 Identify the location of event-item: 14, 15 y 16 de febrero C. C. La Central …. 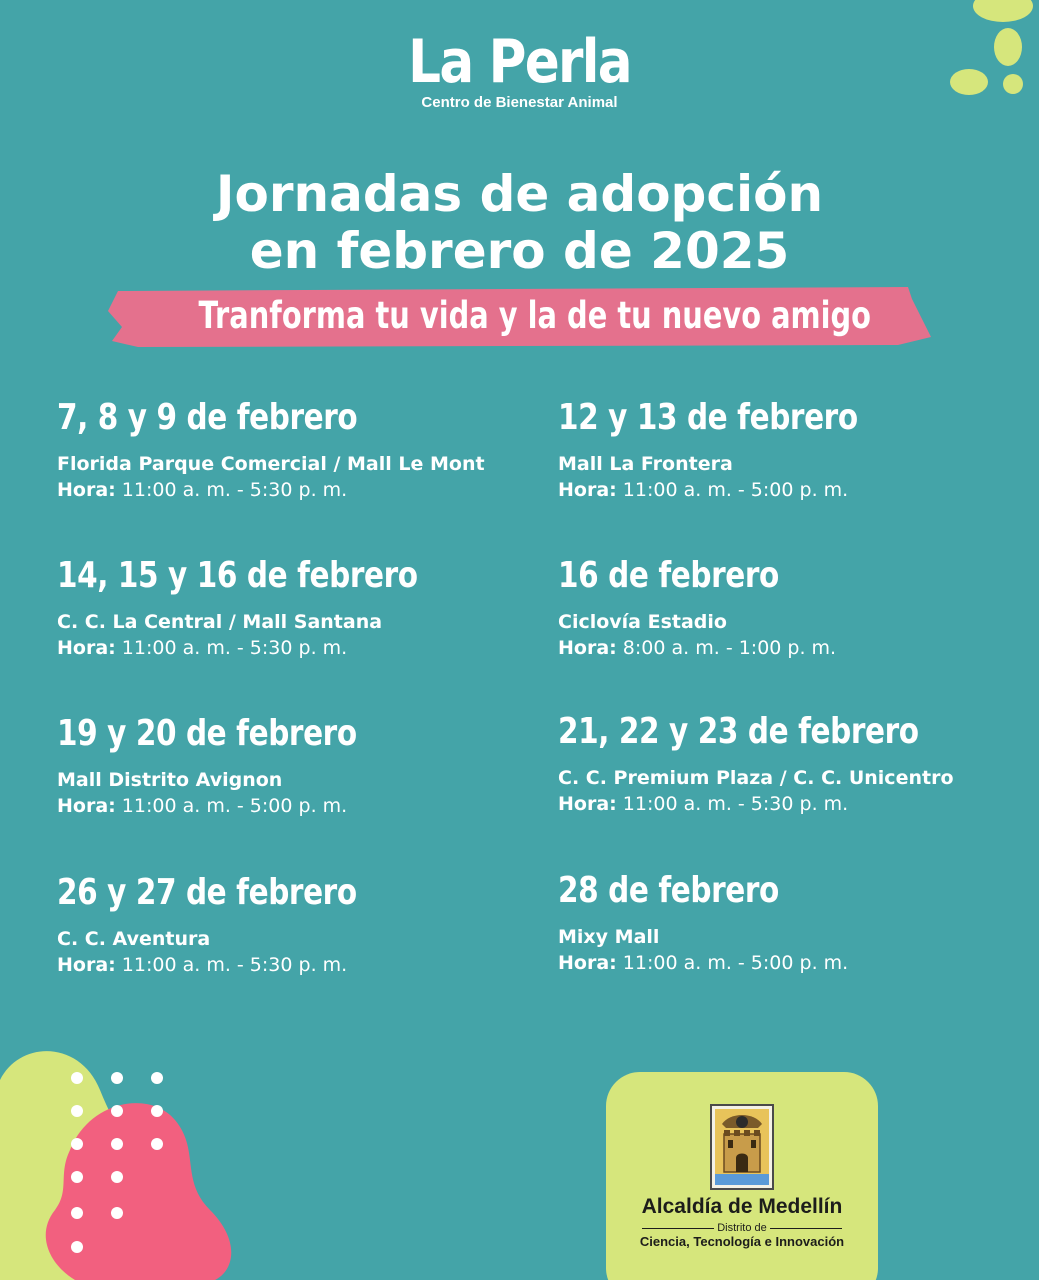
(292, 608).